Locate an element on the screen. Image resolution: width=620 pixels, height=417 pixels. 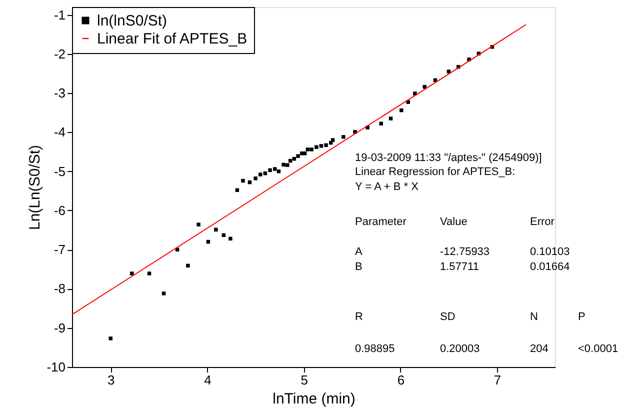
y-tick-label: -4 is located at coordinates (60, 132).